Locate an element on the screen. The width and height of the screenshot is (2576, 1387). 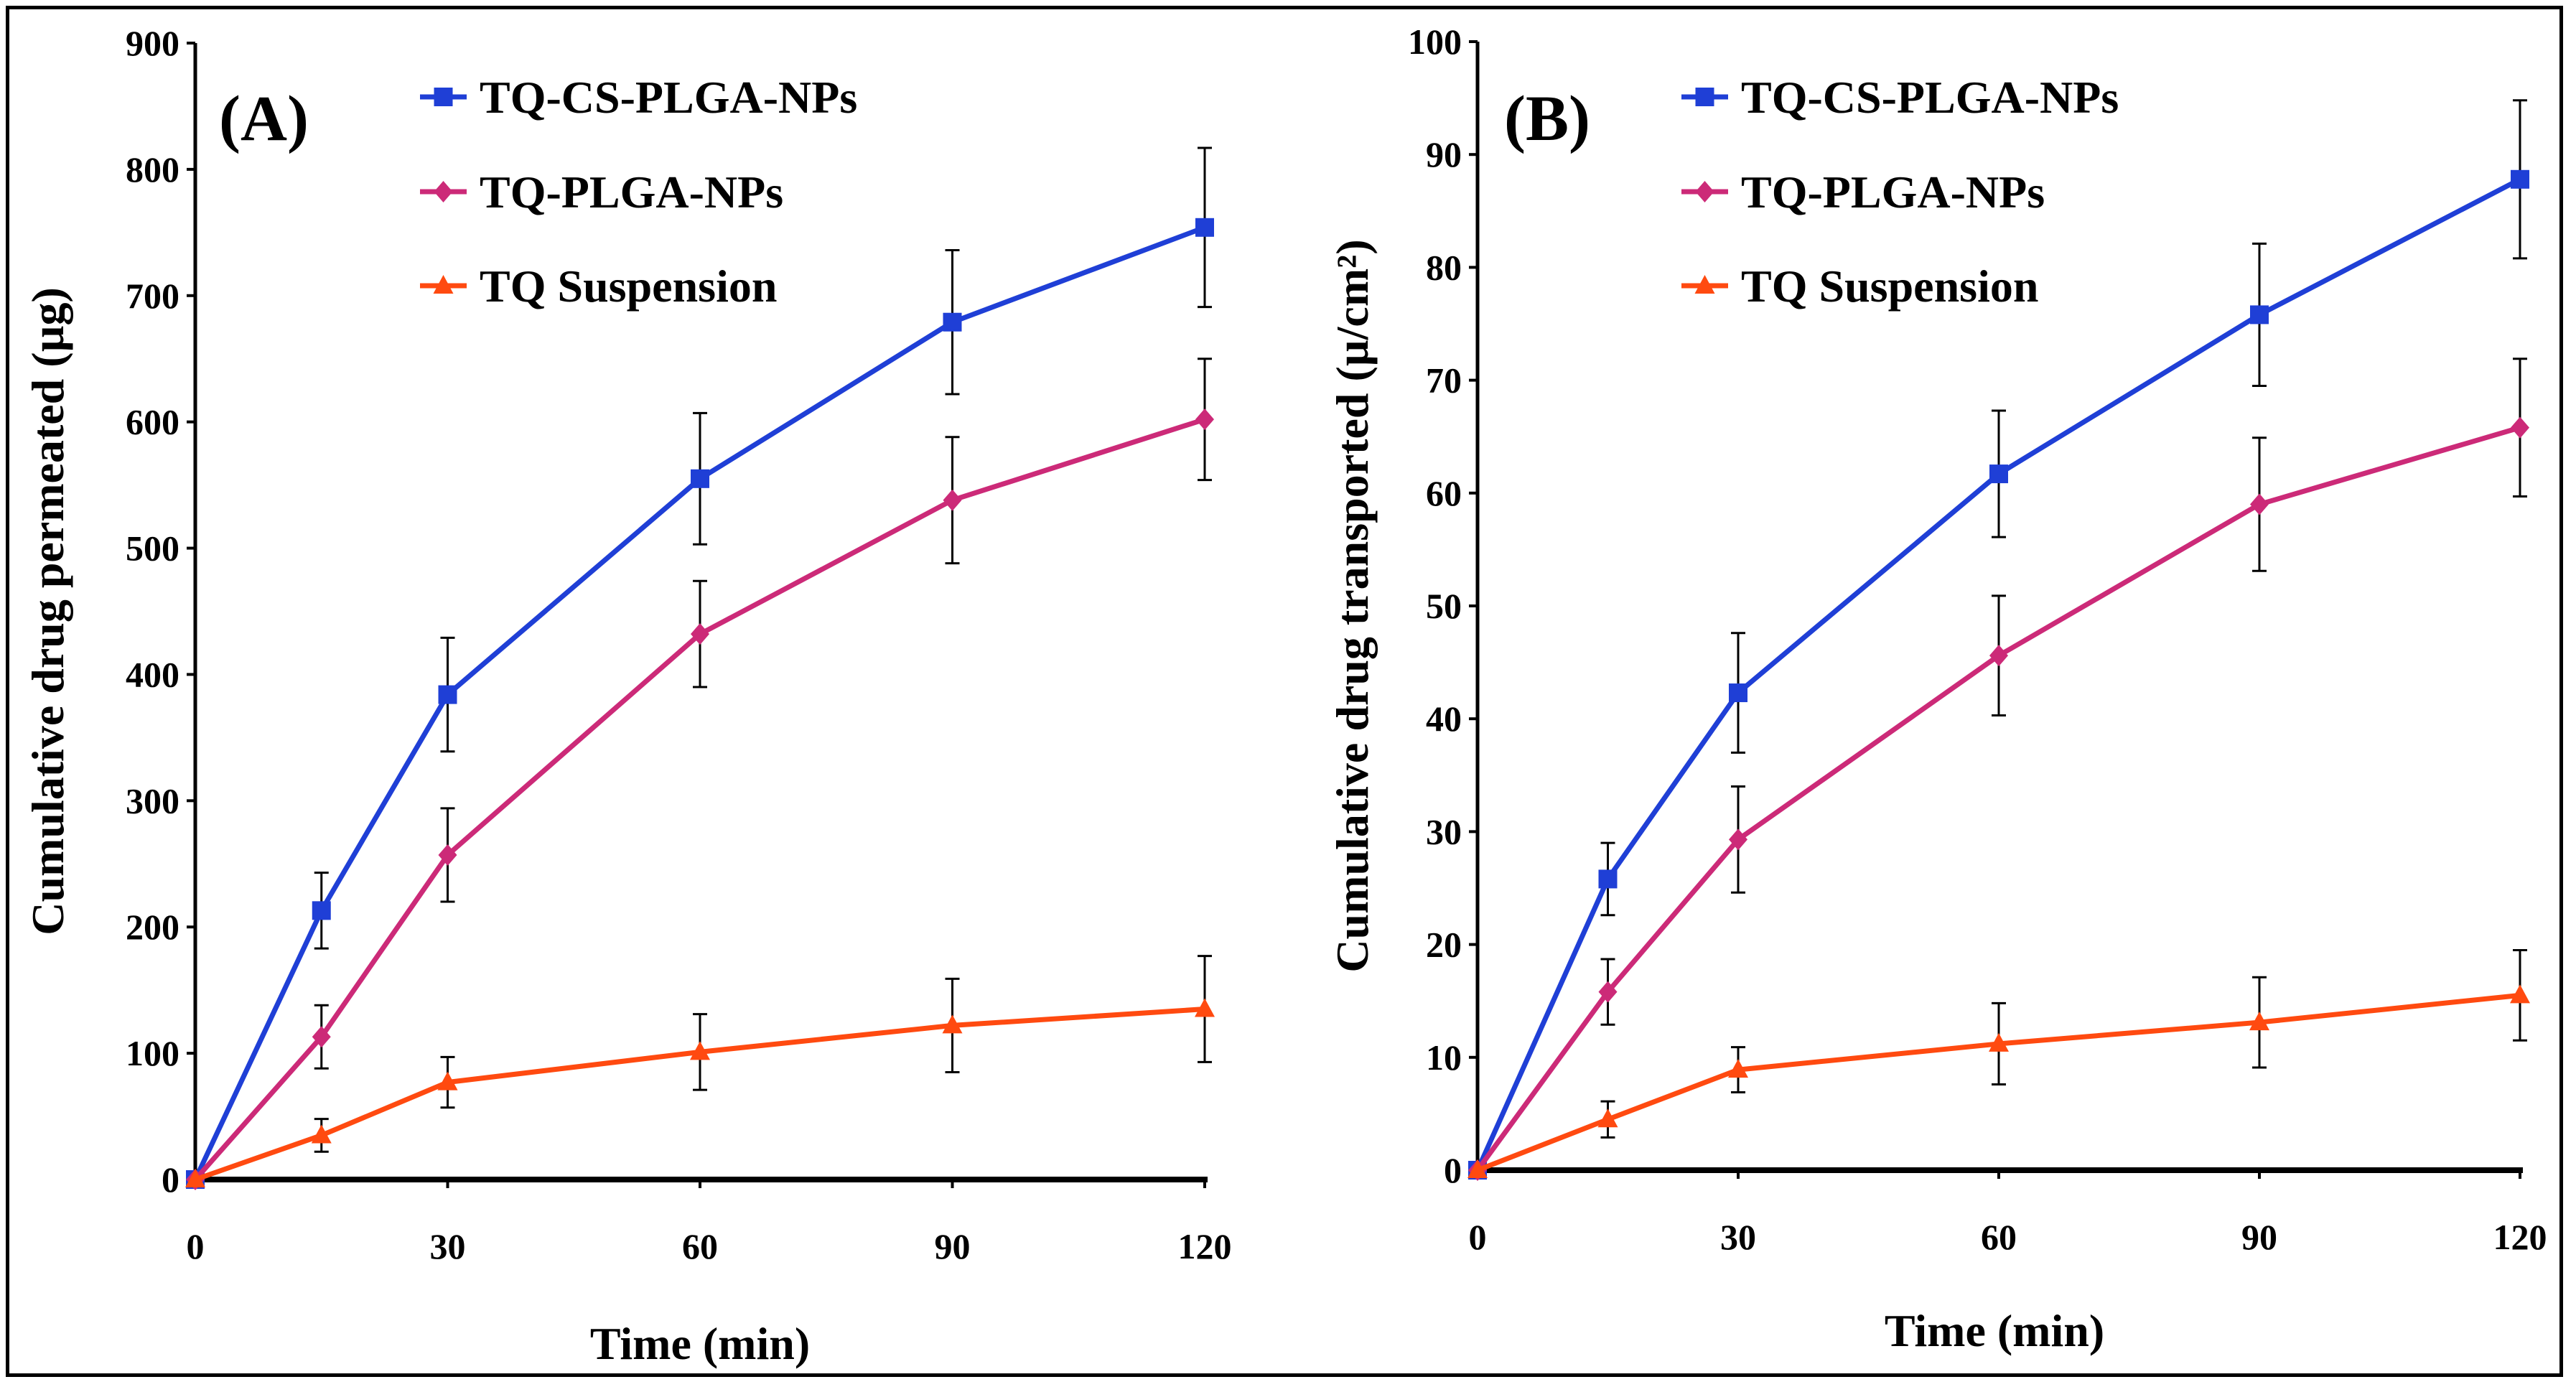
y-tick-label: 50 is located at coordinates (1444, 606).